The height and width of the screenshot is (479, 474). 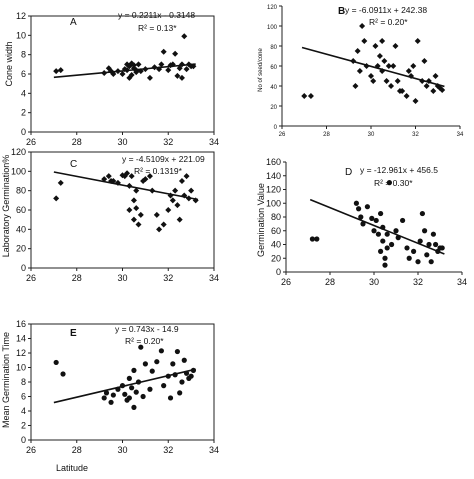 I want to click on panel-d-trendline, so click(x=377, y=226).